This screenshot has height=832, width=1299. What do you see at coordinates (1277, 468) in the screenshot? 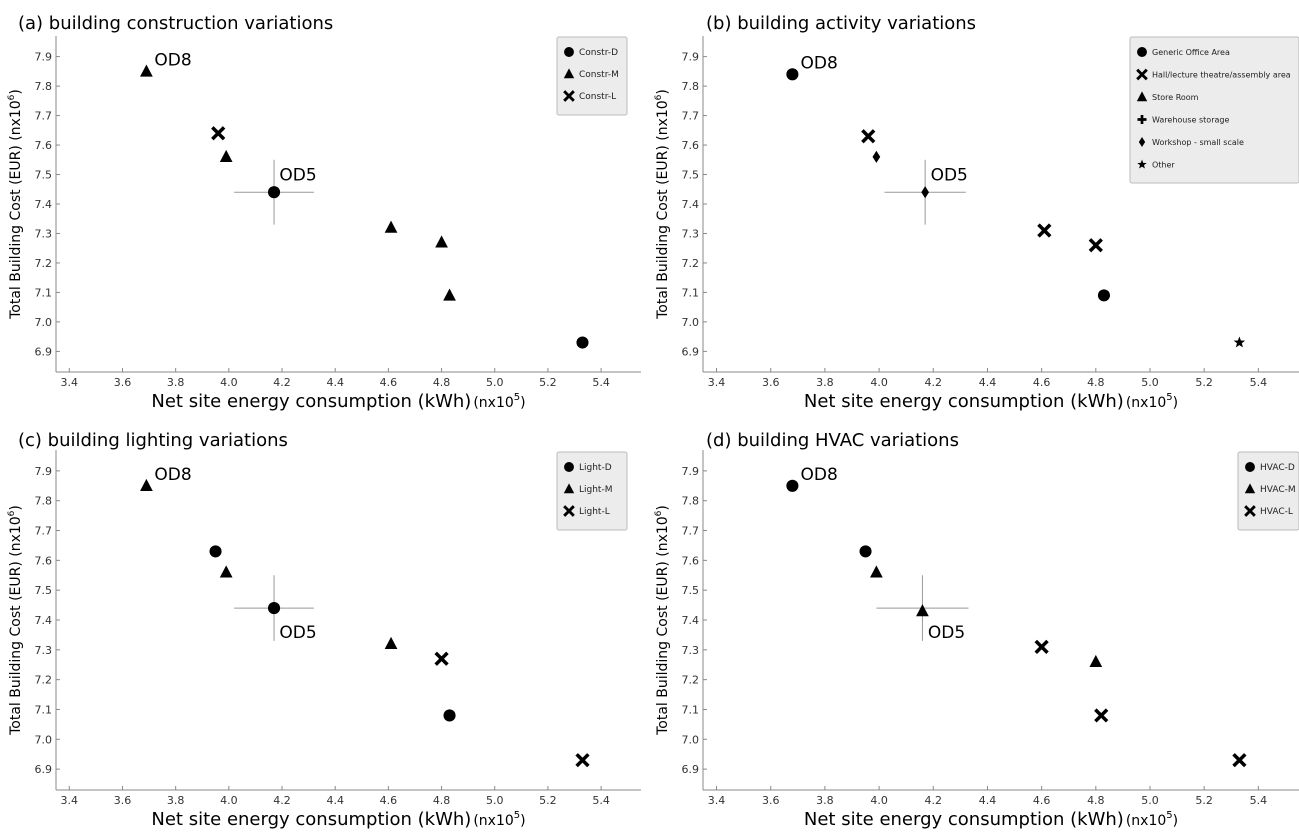
I see `legend-label: HVAC-D` at bounding box center [1277, 468].